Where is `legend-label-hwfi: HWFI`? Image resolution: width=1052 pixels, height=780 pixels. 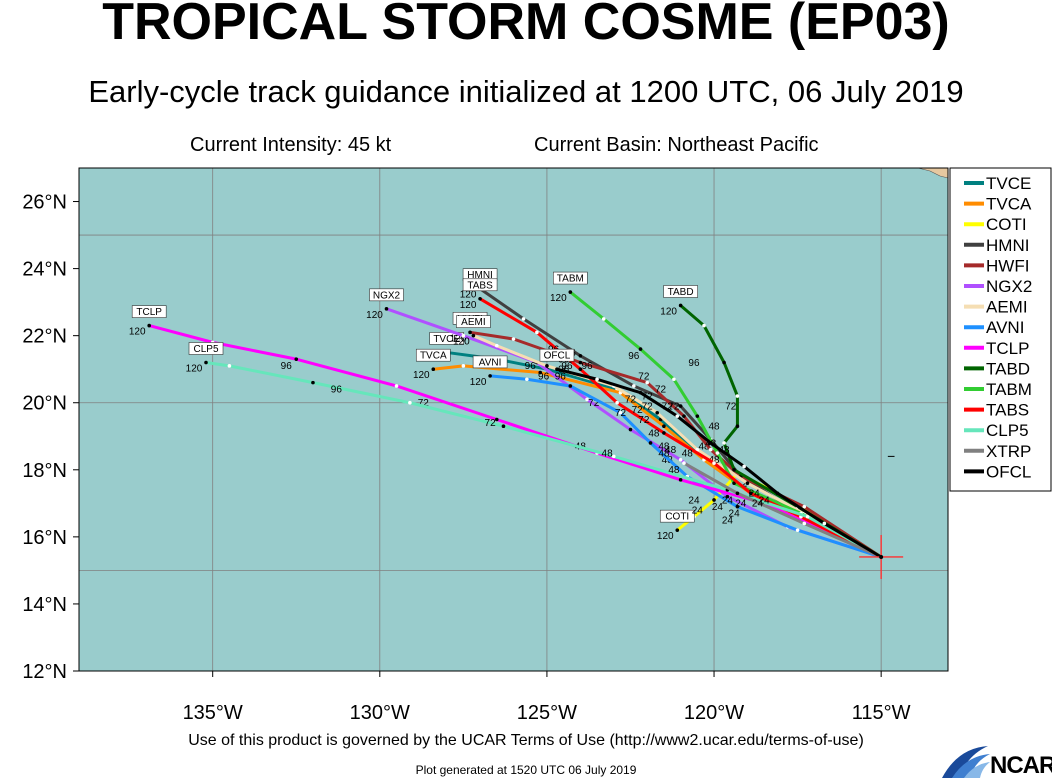 legend-label-hwfi: HWFI is located at coordinates (1007, 265).